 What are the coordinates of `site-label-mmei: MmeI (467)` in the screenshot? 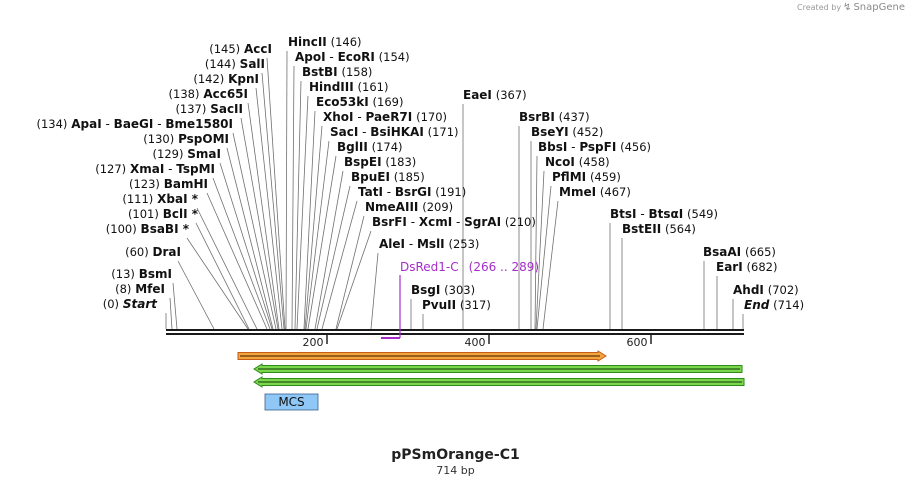 It's located at (595, 192).